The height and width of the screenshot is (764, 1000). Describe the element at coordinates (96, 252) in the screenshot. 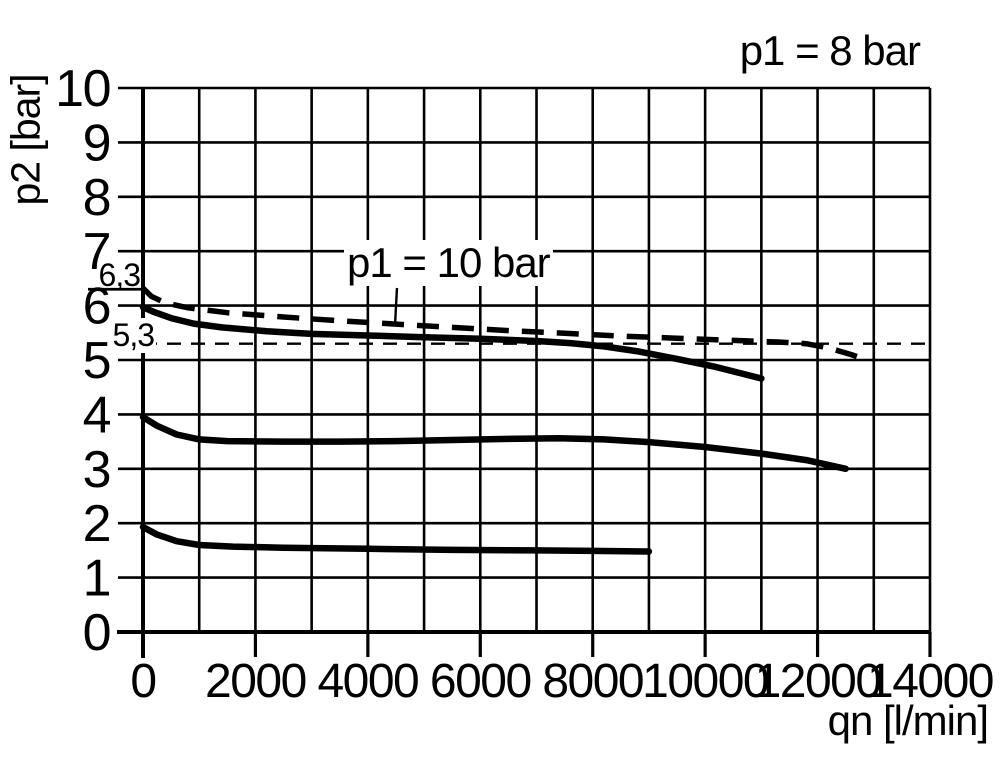

I see `y-tick-label: 7` at that location.